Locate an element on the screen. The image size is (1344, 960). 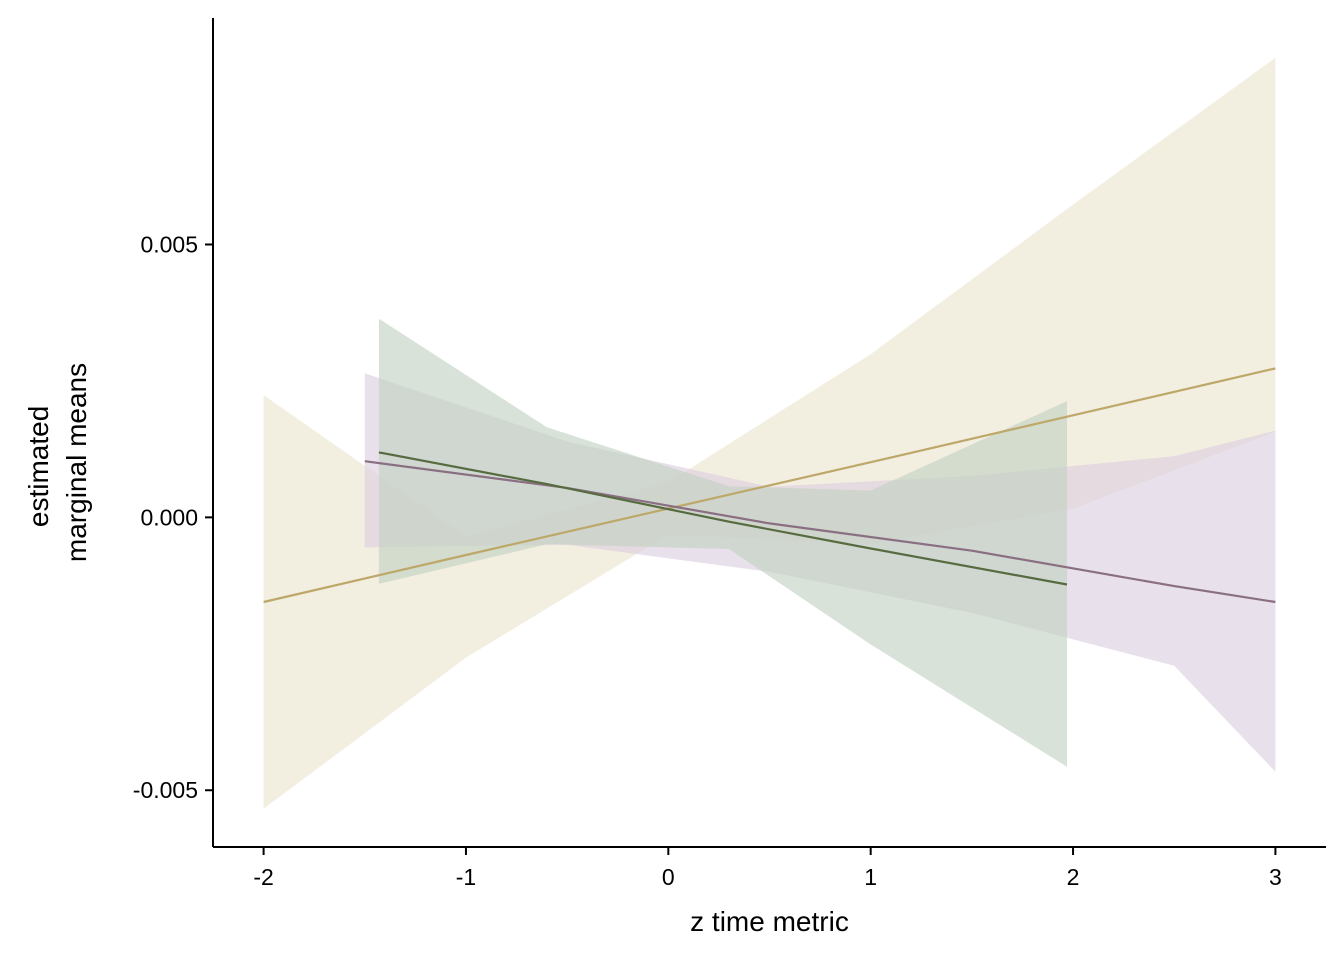
x-tick-label: 2 is located at coordinates (1073, 877).